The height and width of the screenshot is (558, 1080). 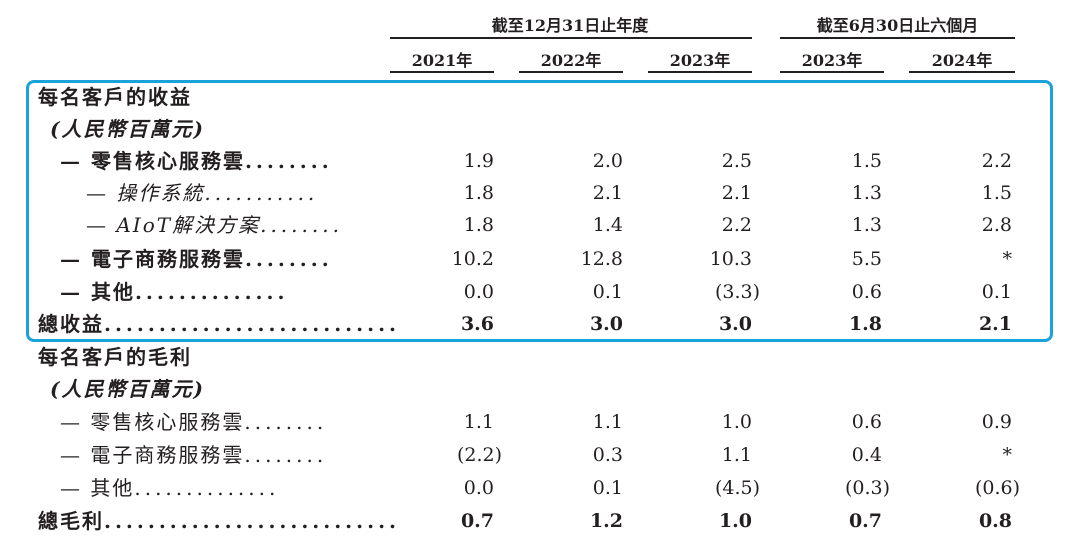 I want to click on row-label: 每名客戶的收益, so click(x=115, y=97).